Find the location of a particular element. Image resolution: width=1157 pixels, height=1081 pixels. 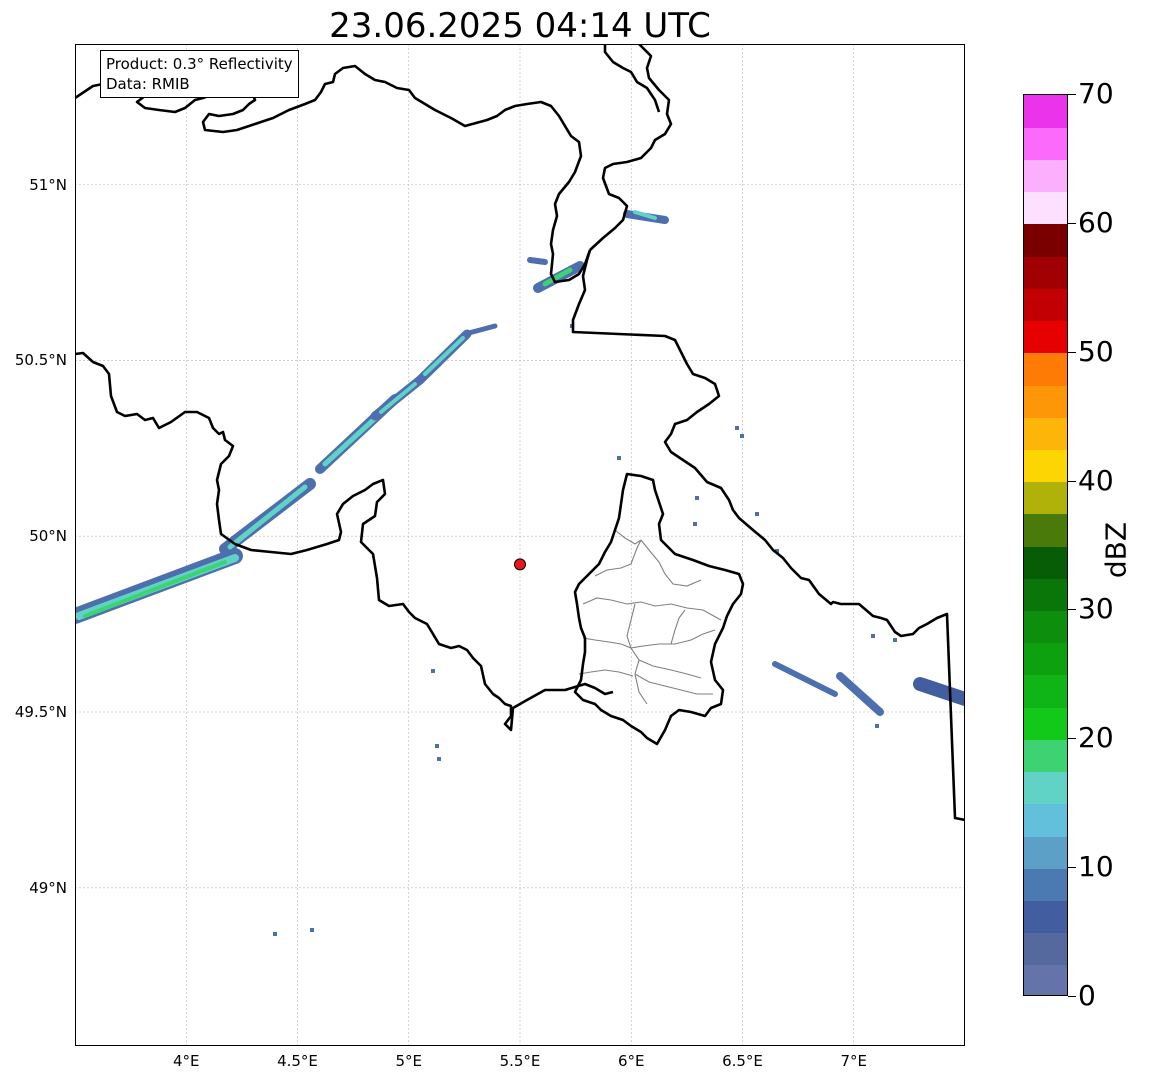

lon-tick-label: 6.5°E is located at coordinates (742, 1061).